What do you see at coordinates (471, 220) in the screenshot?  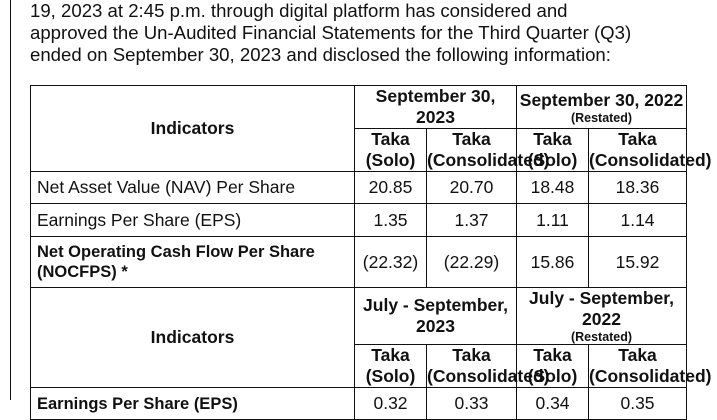 I see `cell-value: 1.37` at bounding box center [471, 220].